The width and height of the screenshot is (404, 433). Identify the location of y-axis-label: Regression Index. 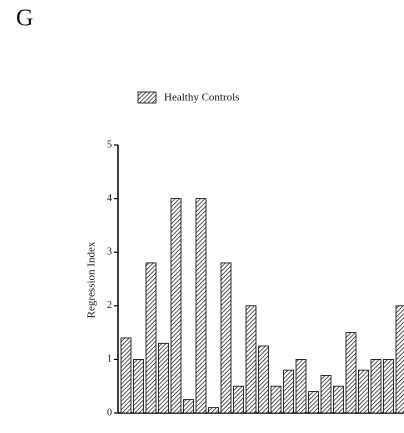
(92, 279).